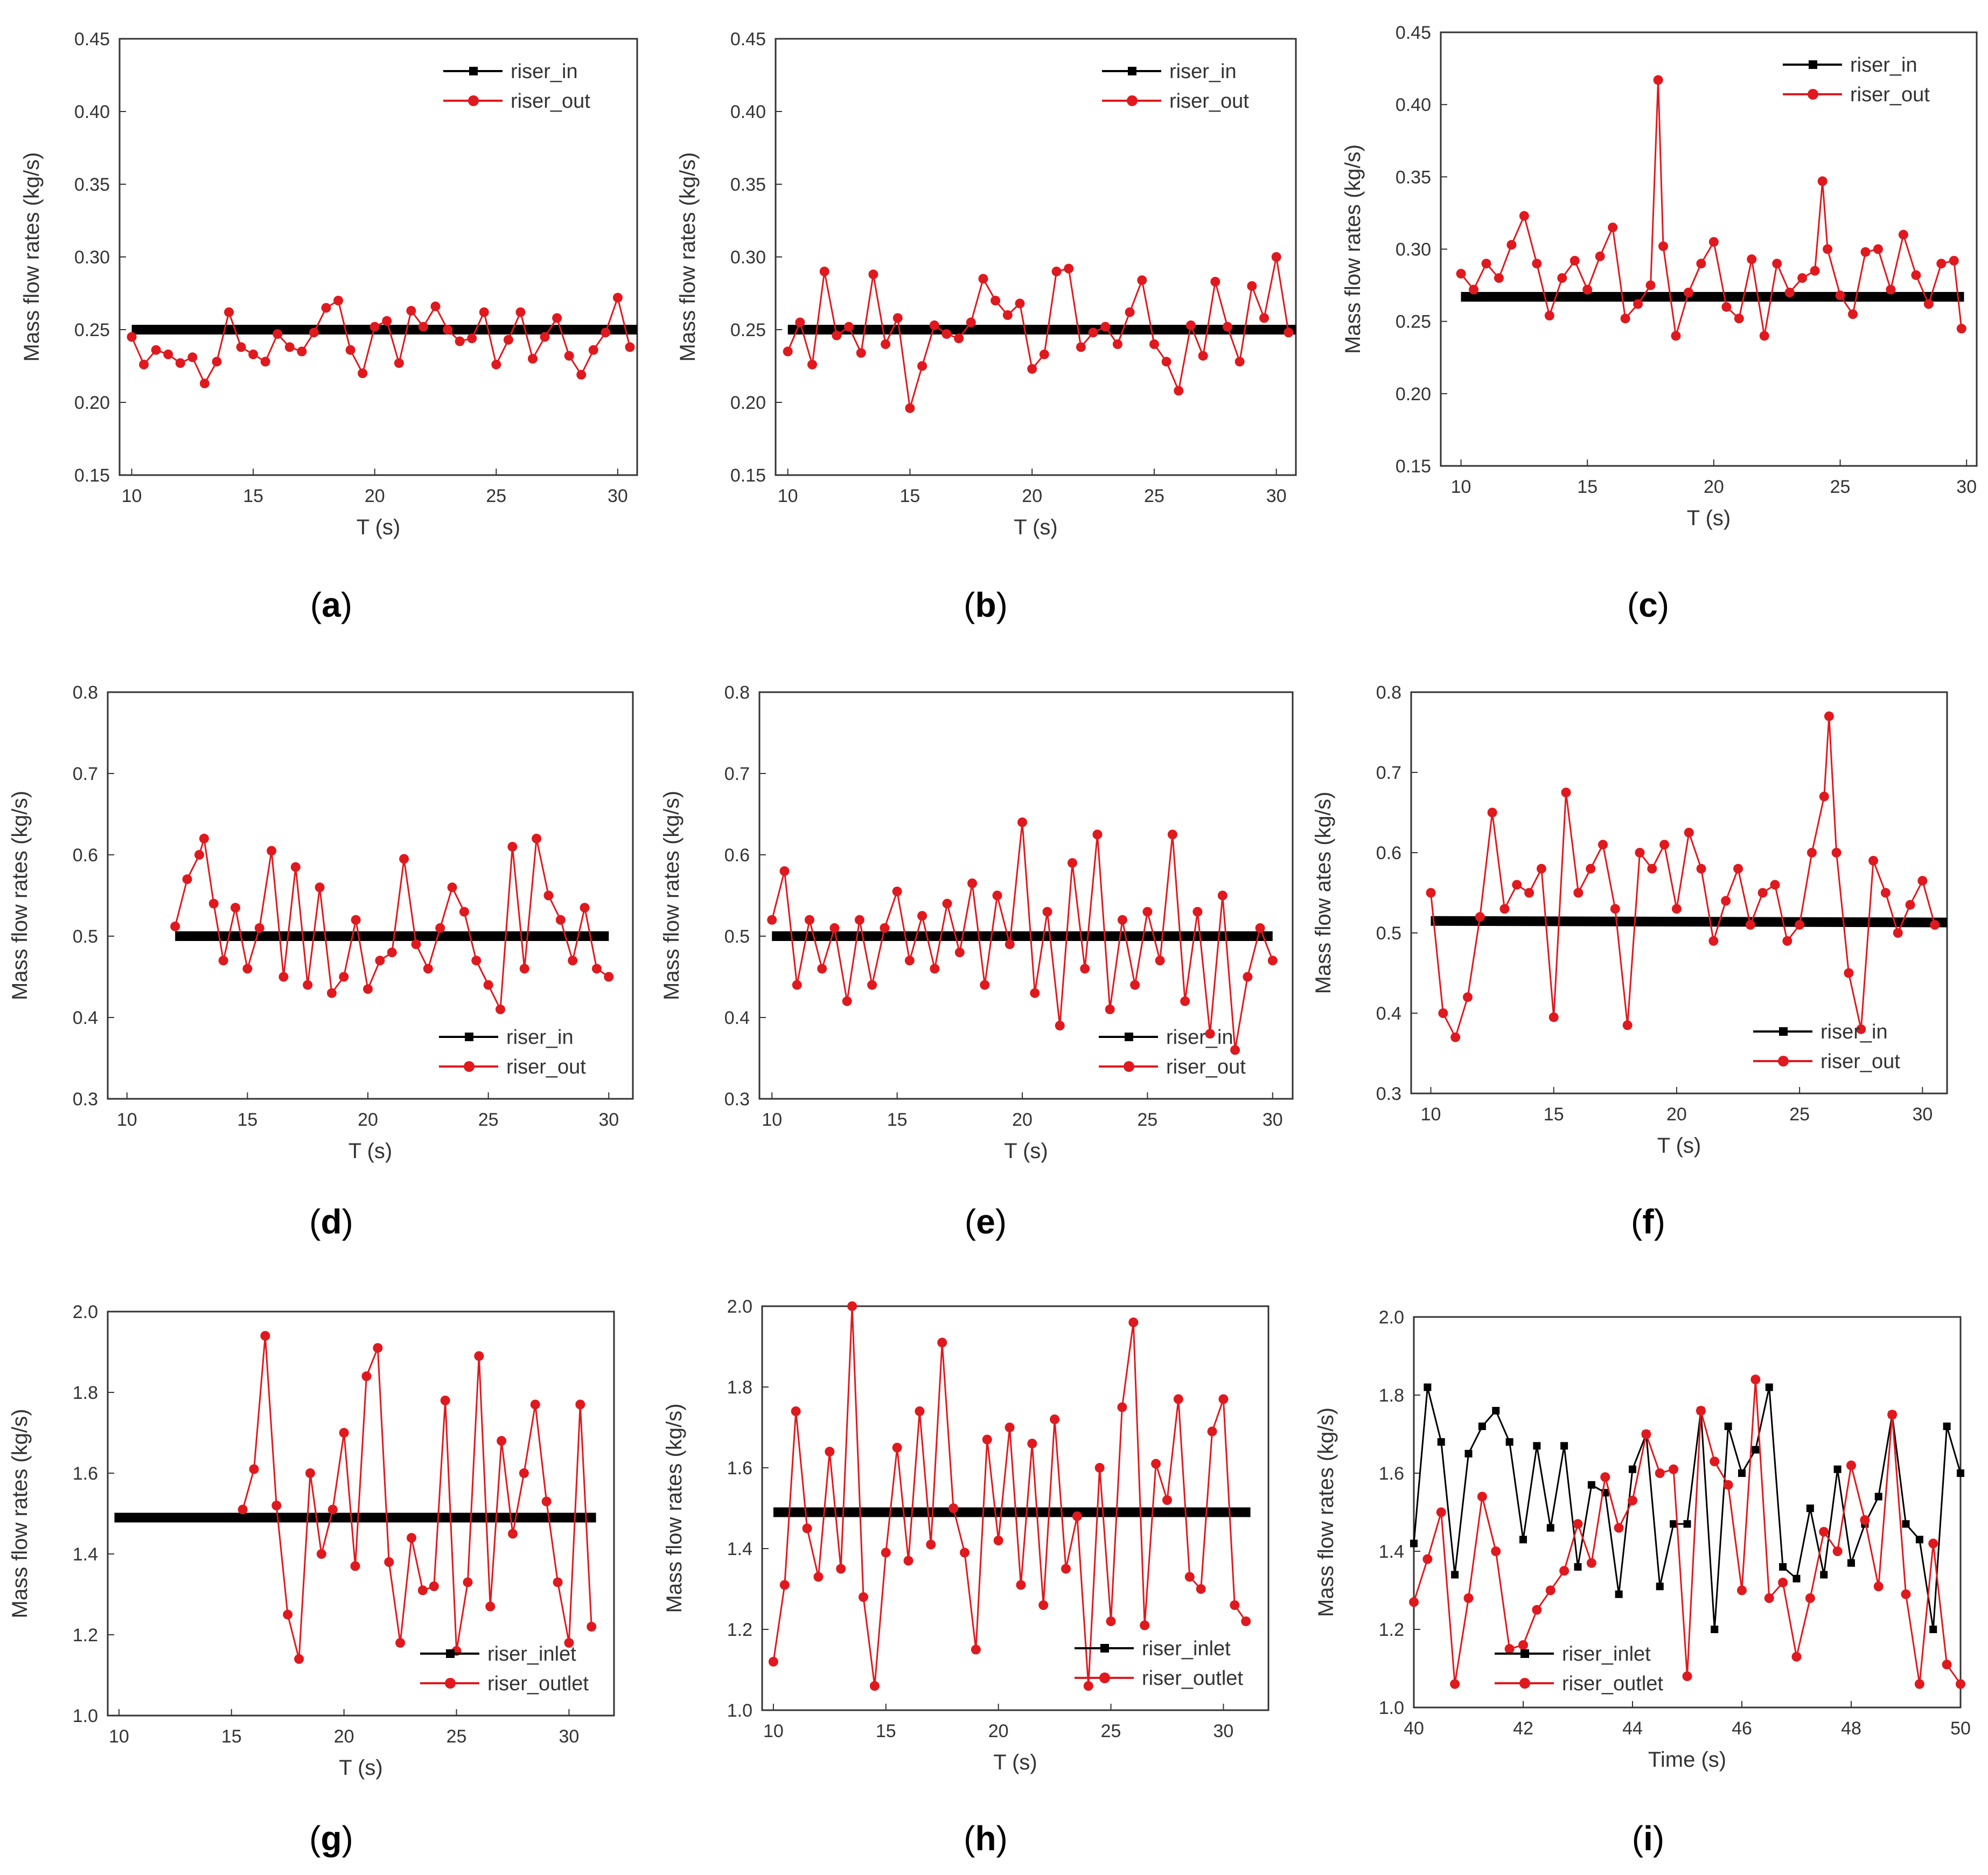 The image size is (1988, 1875). I want to click on panel-caption-letter: h, so click(985, 1838).